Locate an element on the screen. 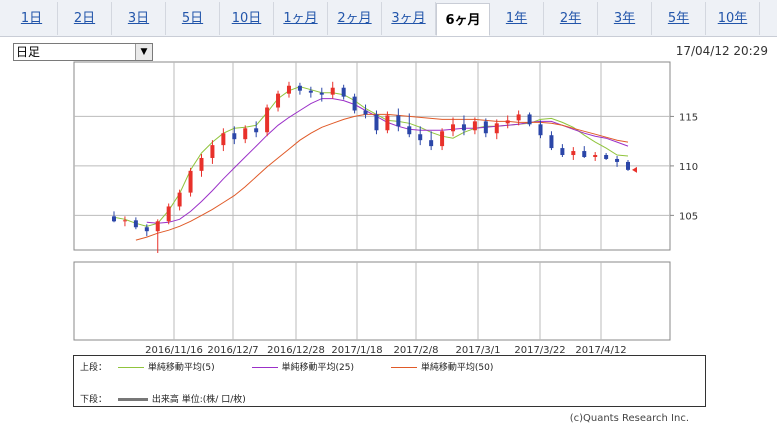 The height and width of the screenshot is (427, 777). x-tick-label-3: 2017/1/18 is located at coordinates (356, 350).